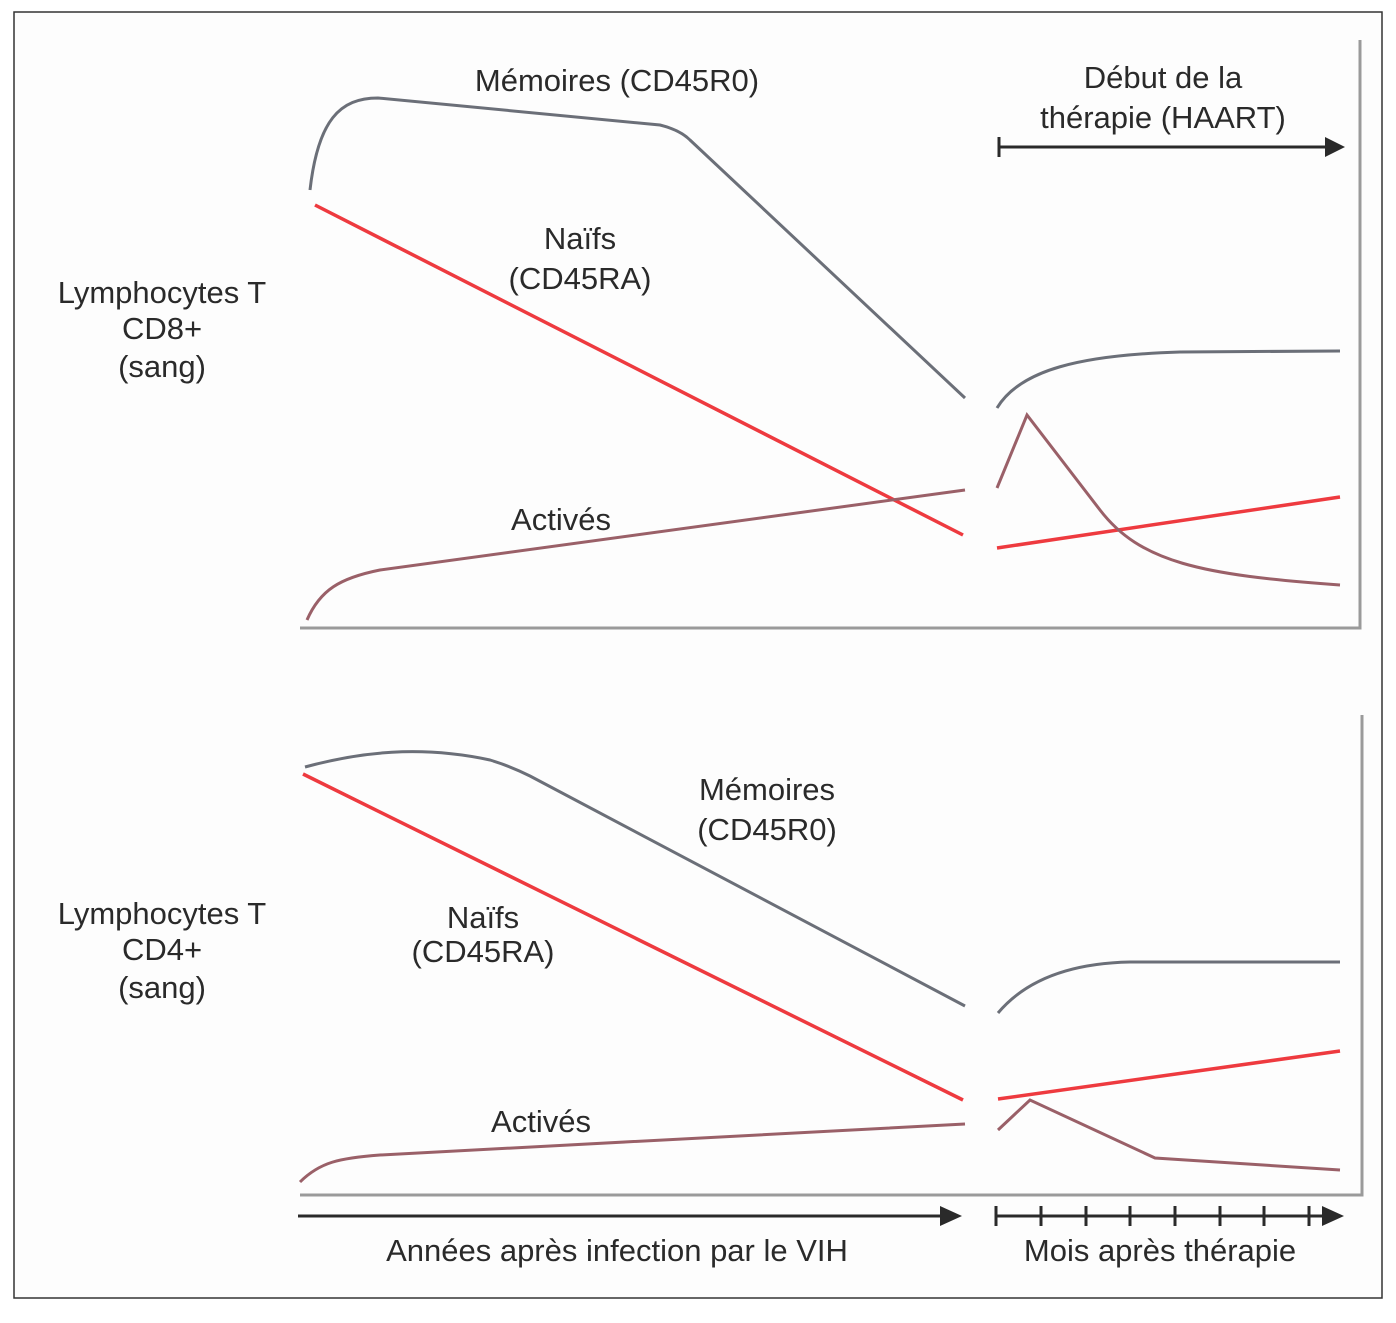 The height and width of the screenshot is (1323, 1396). What do you see at coordinates (162, 949) in the screenshot?
I see `panel-cd4-title-line2: CD4+` at bounding box center [162, 949].